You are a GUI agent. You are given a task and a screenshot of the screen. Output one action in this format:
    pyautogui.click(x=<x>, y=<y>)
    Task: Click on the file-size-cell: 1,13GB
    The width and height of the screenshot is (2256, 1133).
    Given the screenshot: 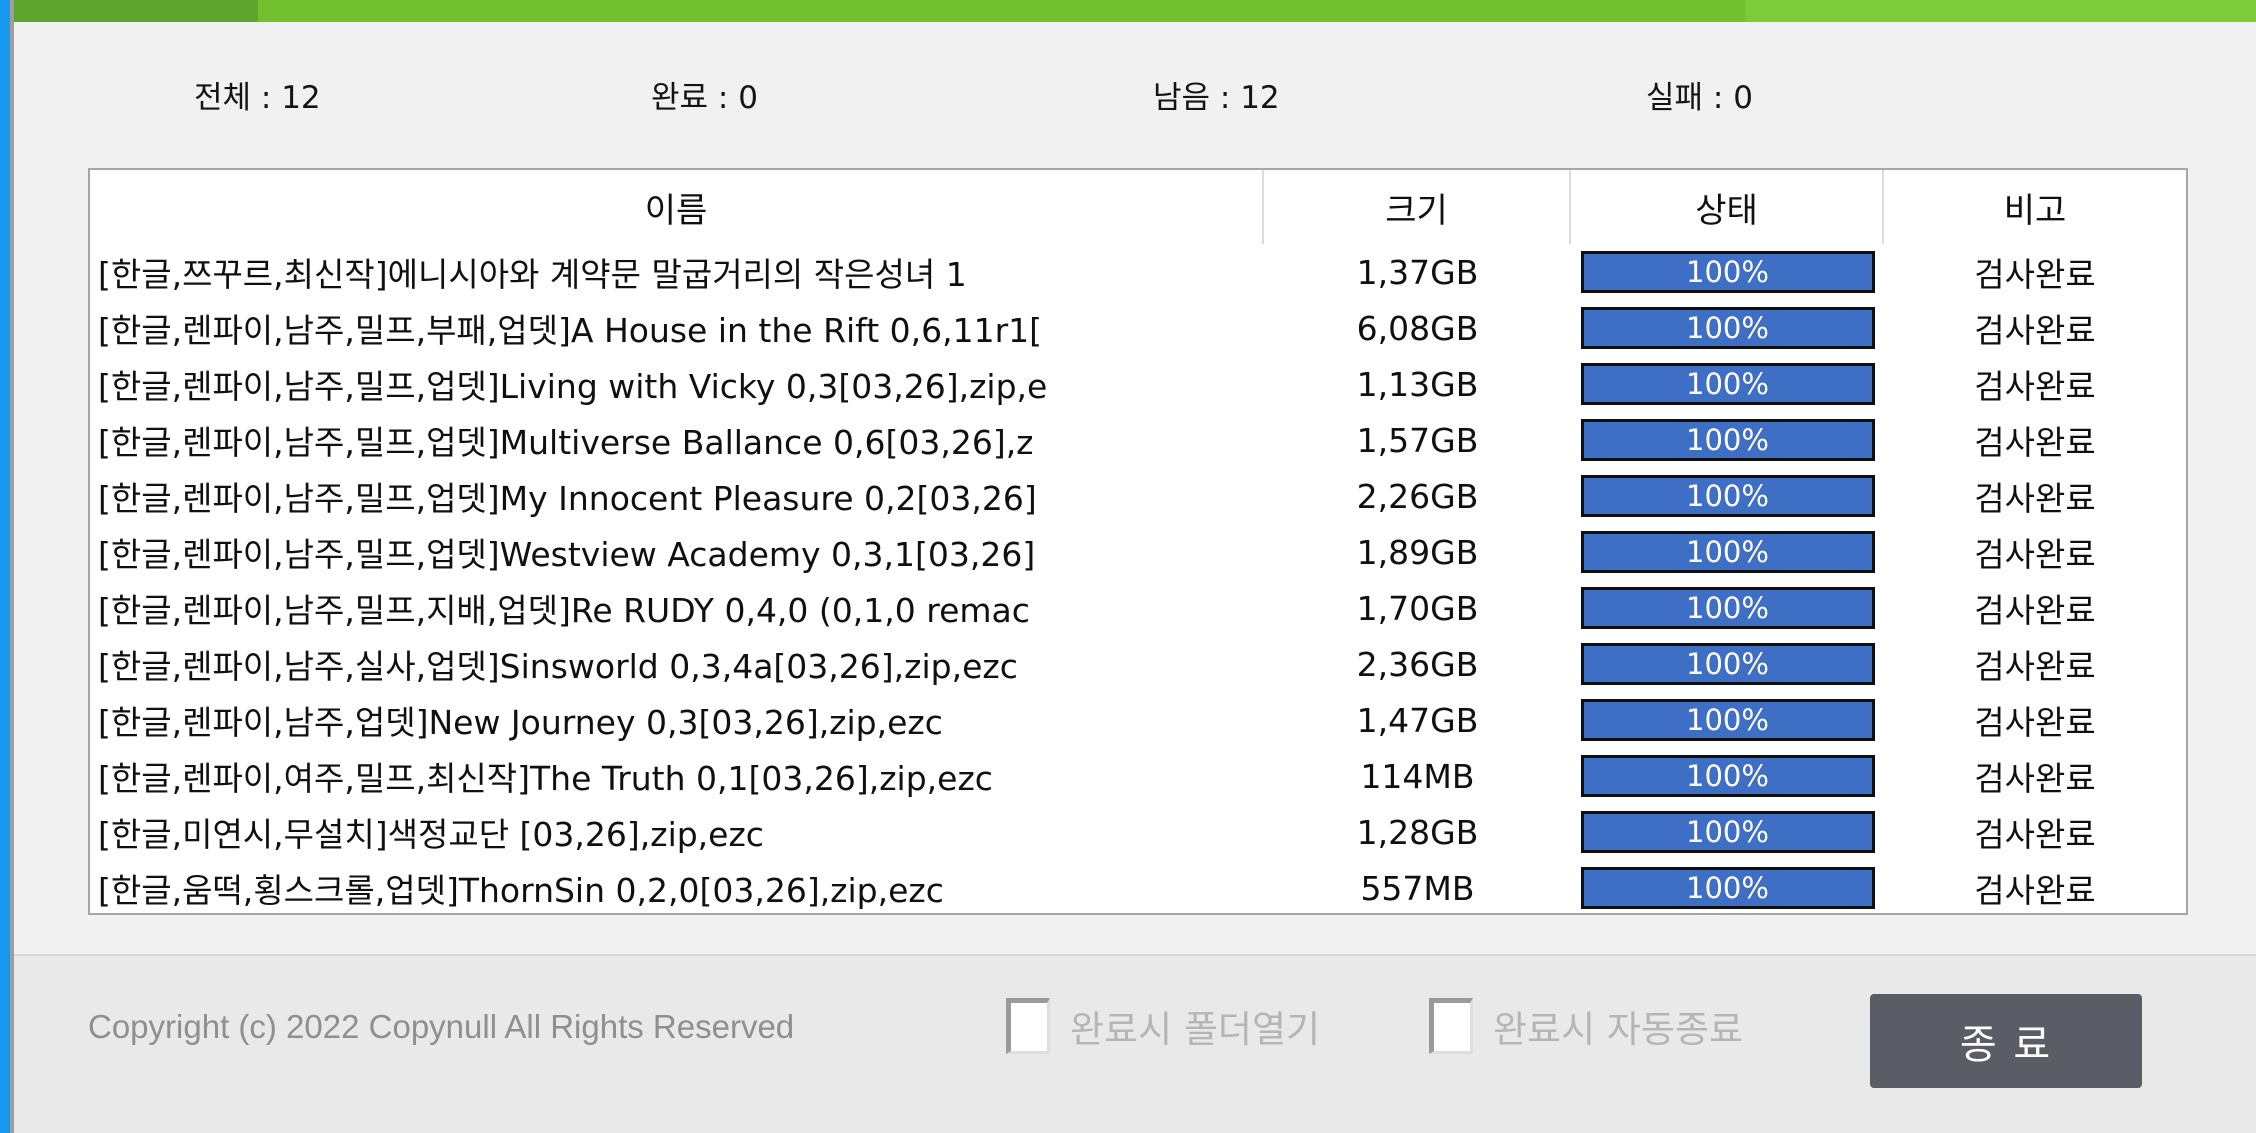 What is the action you would take?
    pyautogui.click(x=1417, y=384)
    